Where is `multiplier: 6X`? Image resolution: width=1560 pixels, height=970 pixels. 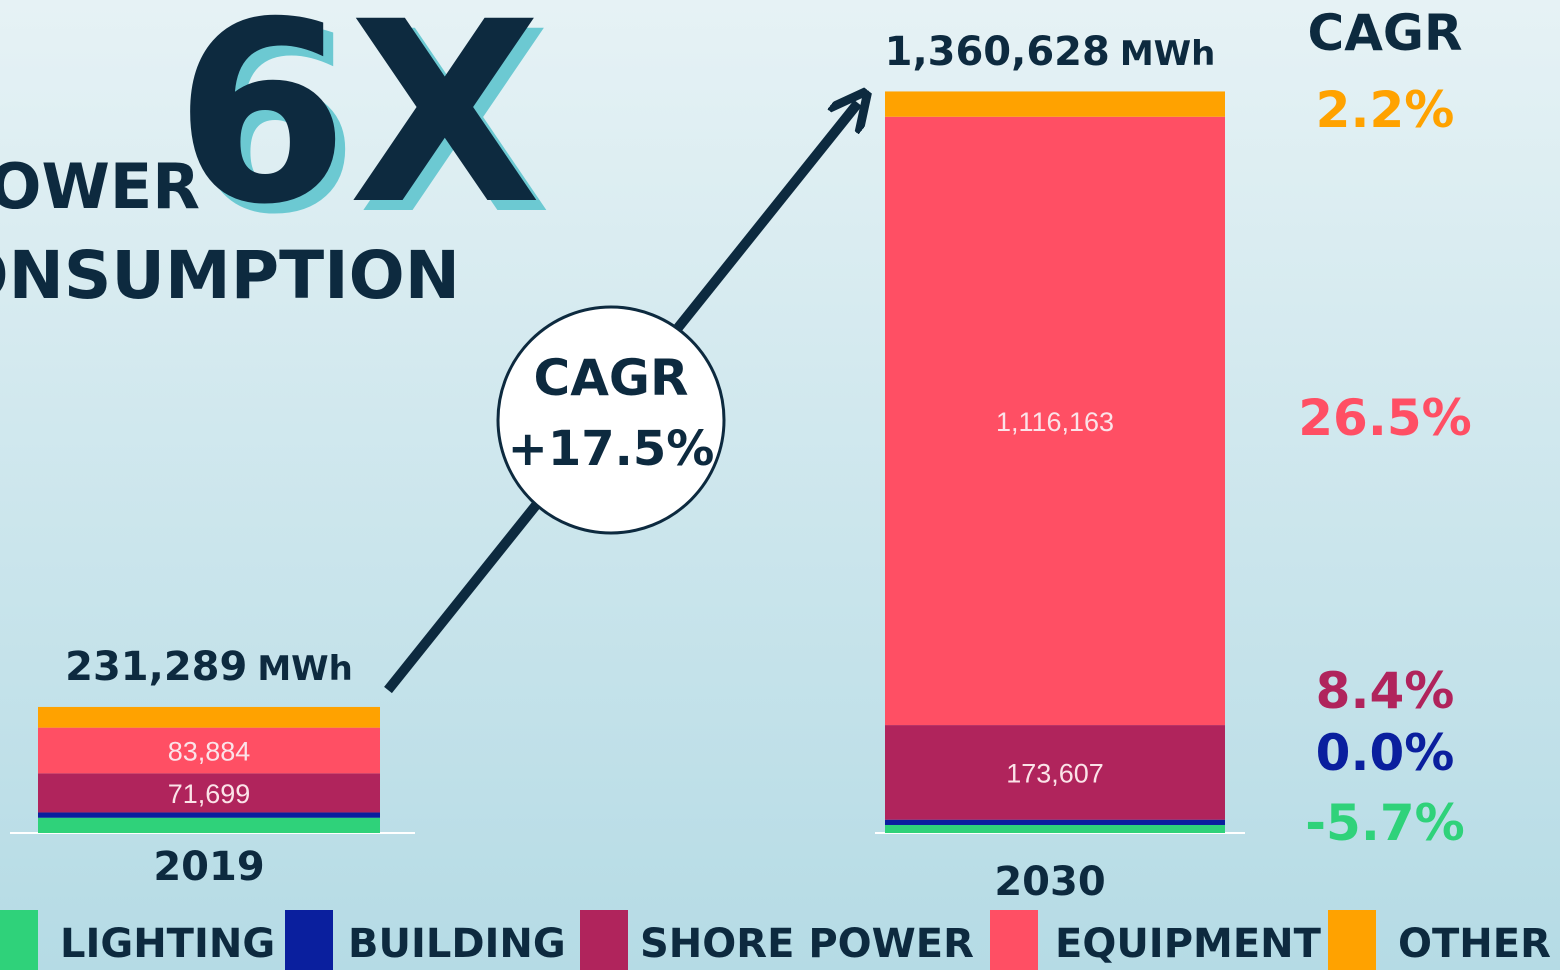
multiplier: 6X is located at coordinates (358, 129).